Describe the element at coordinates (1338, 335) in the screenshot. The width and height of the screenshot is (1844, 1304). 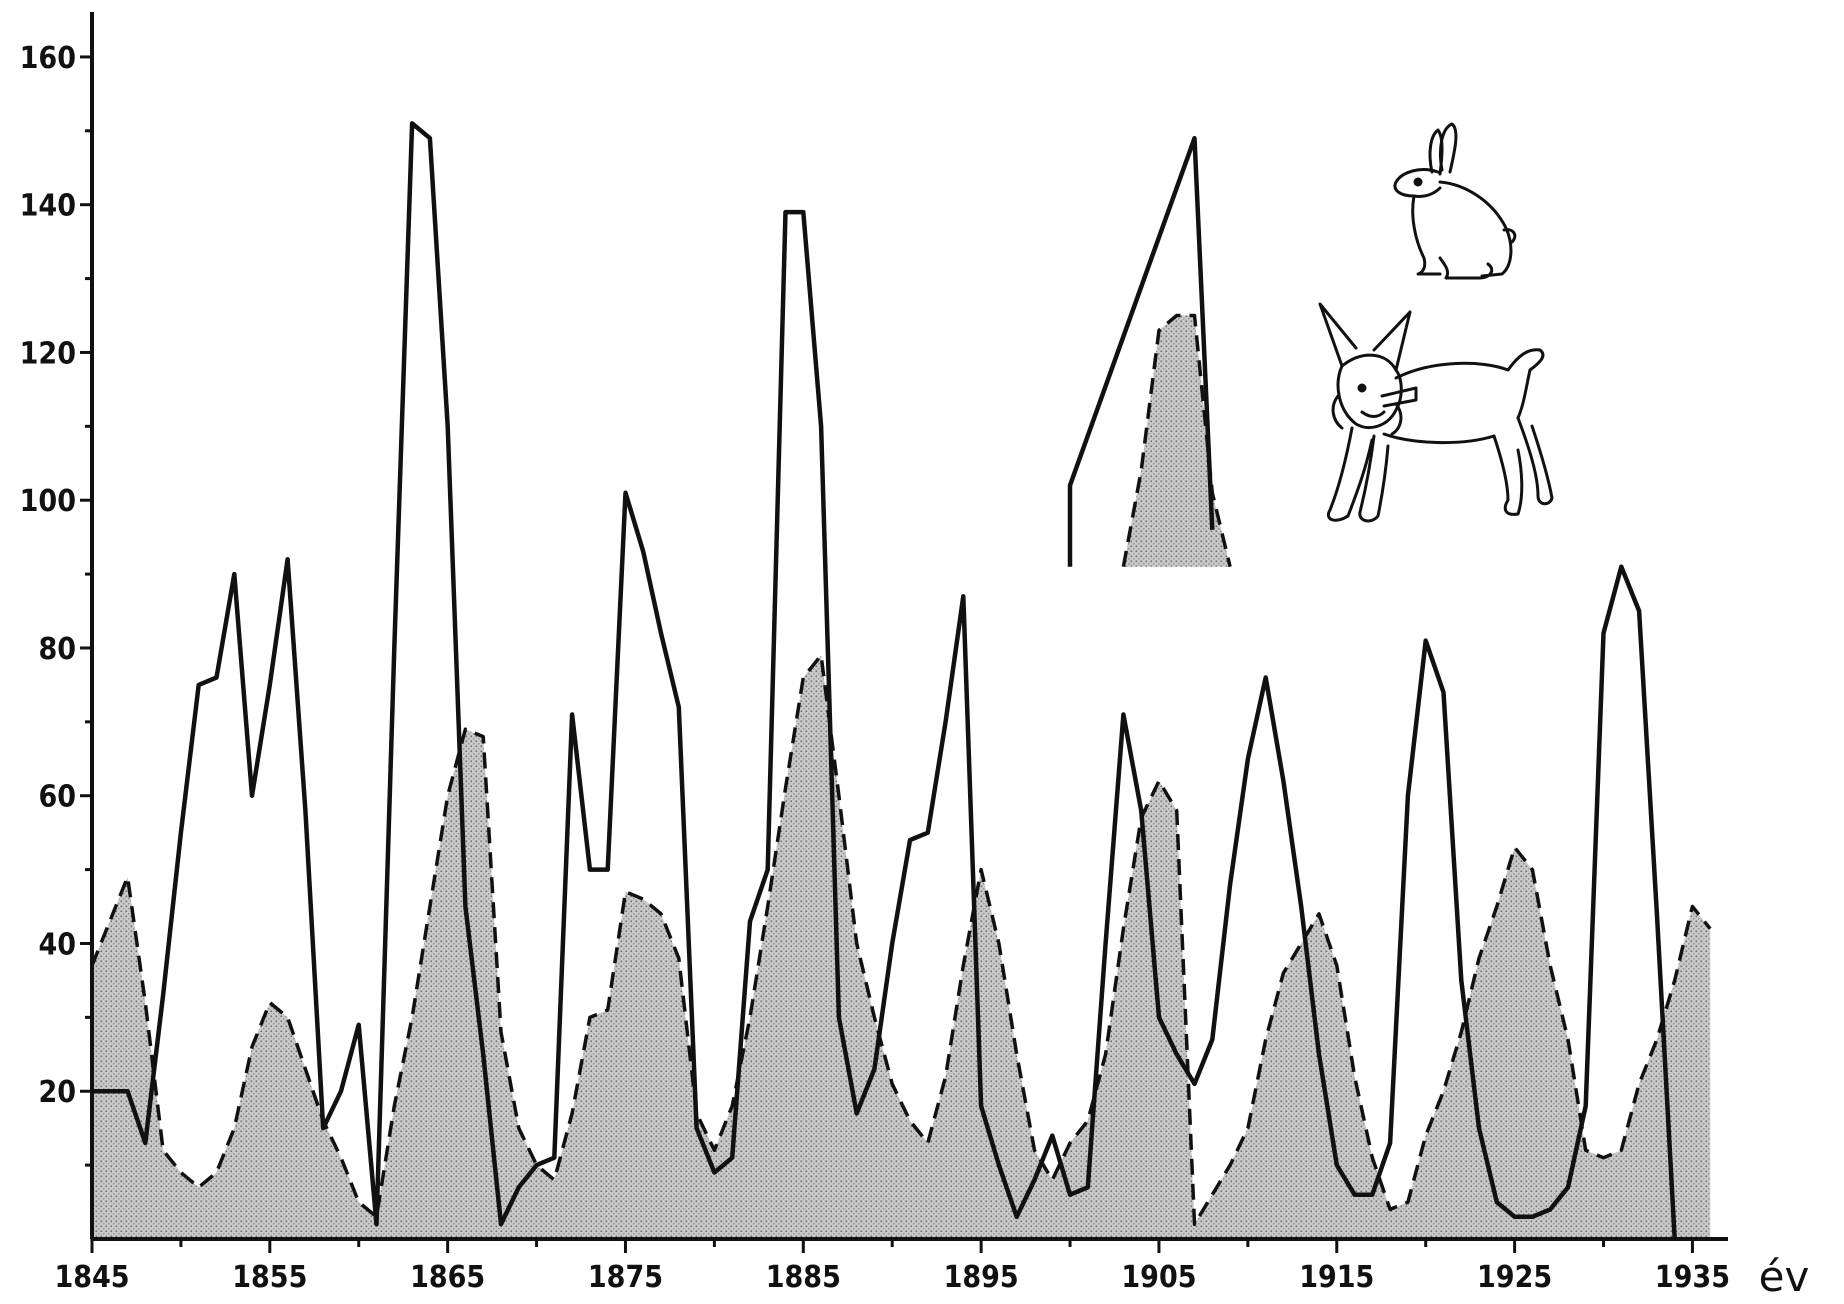
I see `lynx-ear-left` at that location.